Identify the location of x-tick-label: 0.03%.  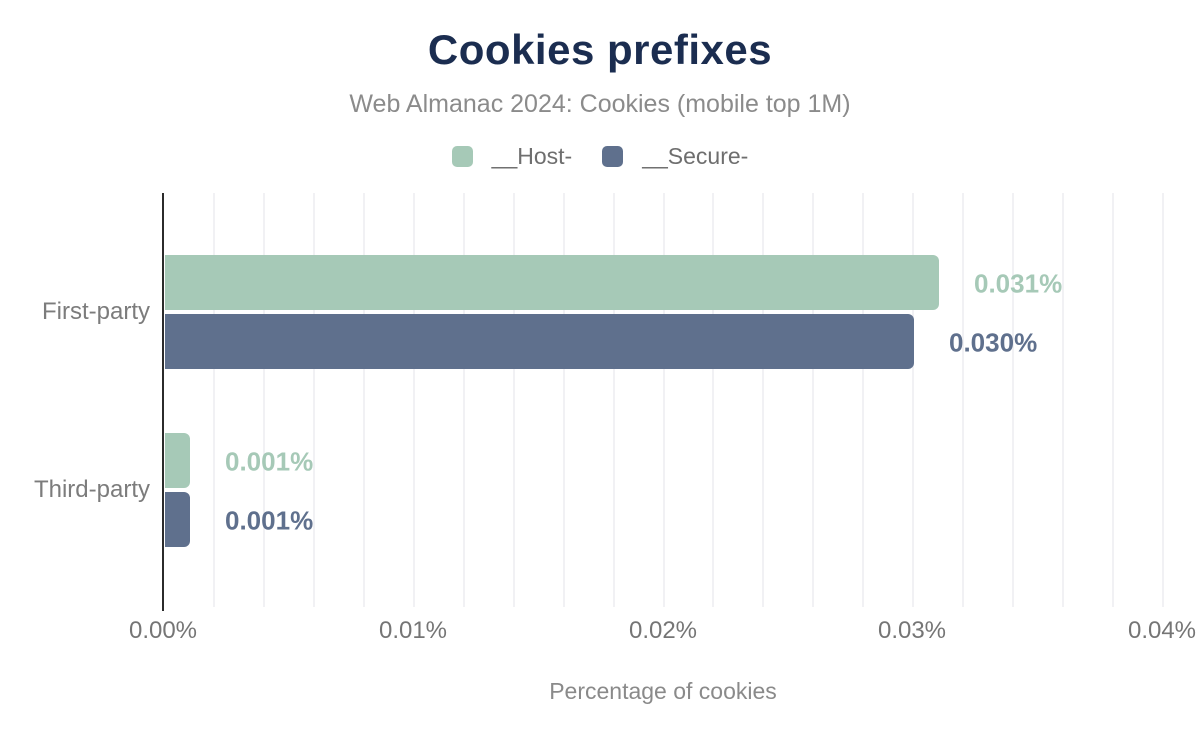
(912, 630).